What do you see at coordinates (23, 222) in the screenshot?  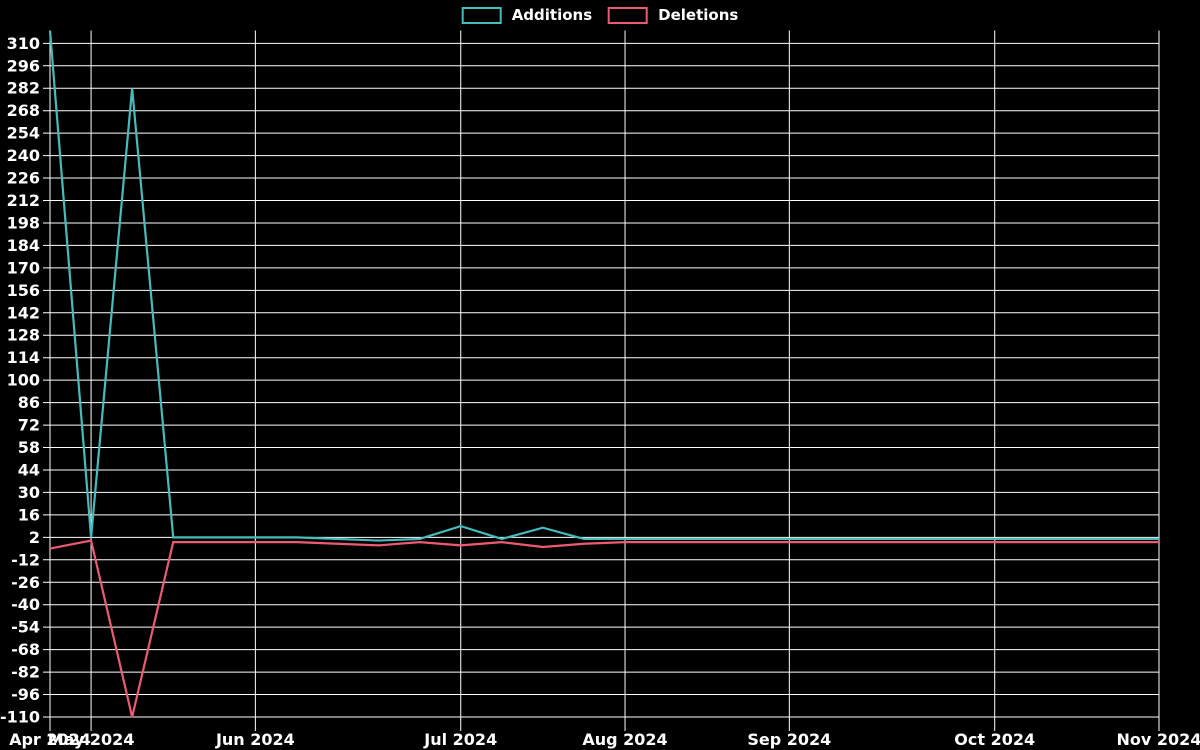 I see `y-tick-label: 198` at bounding box center [23, 222].